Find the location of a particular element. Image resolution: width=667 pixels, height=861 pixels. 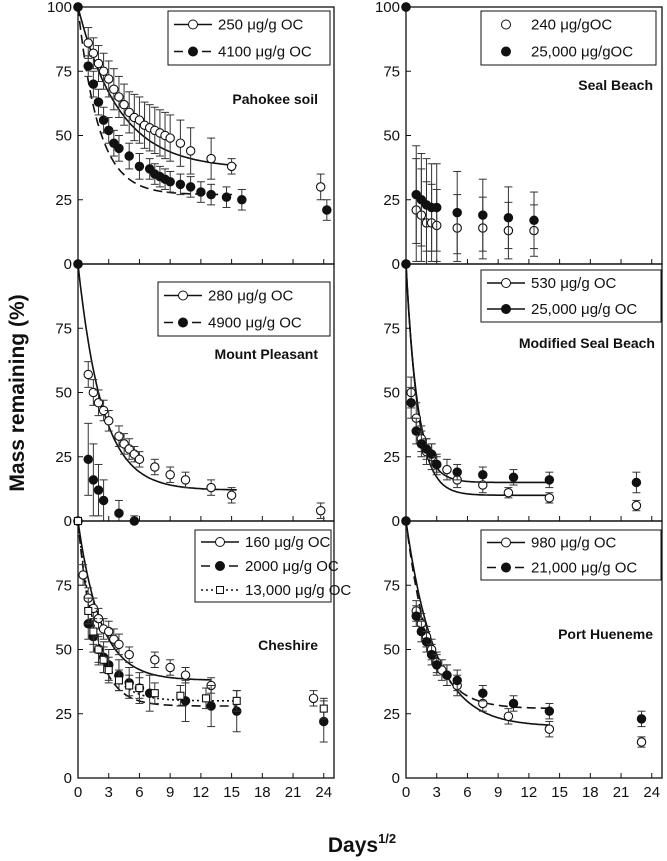

site-label: Port Hueneme is located at coordinates (605, 634).